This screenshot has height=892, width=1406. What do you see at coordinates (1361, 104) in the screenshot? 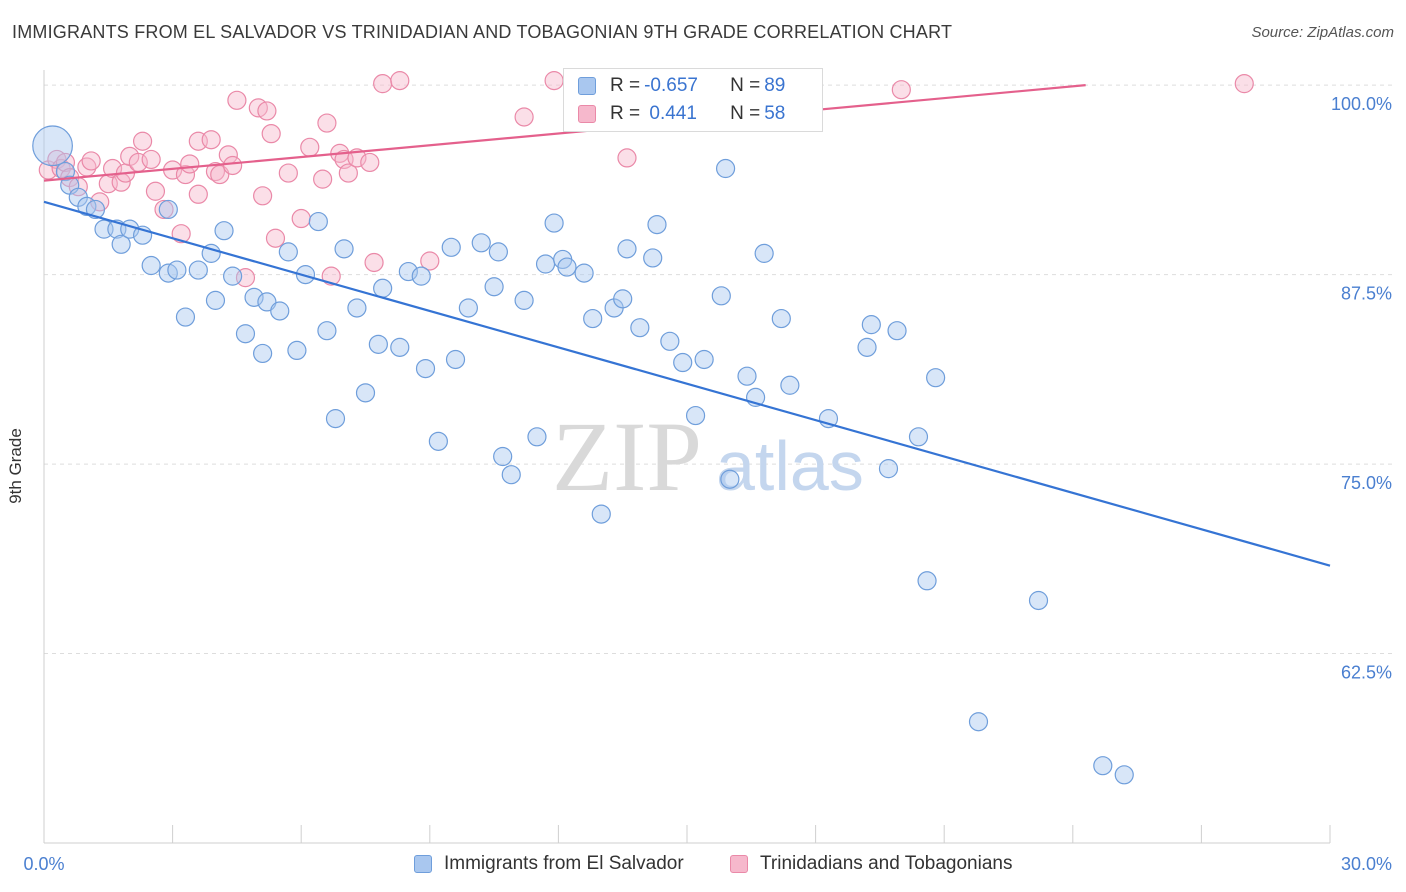
I see `y-tick-label: 100.0%` at bounding box center [1361, 104].